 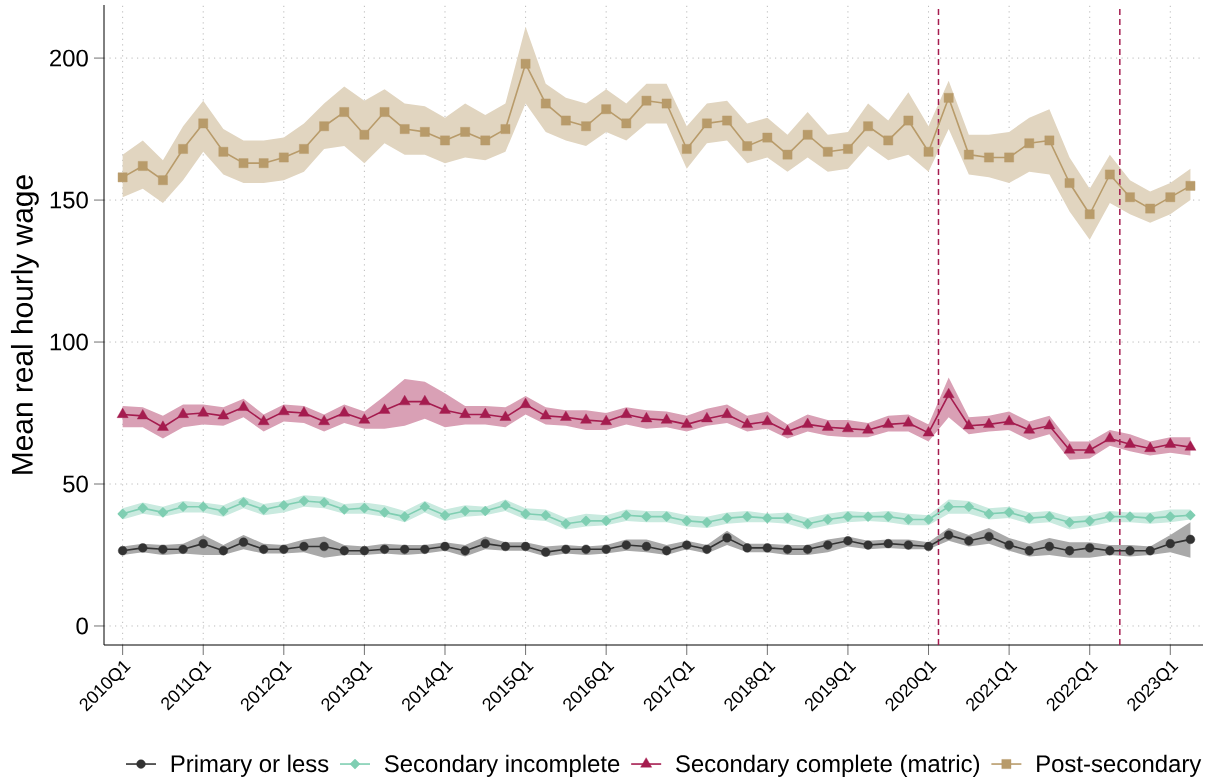 I want to click on legend-label: Secondary incomplete, so click(x=502, y=765).